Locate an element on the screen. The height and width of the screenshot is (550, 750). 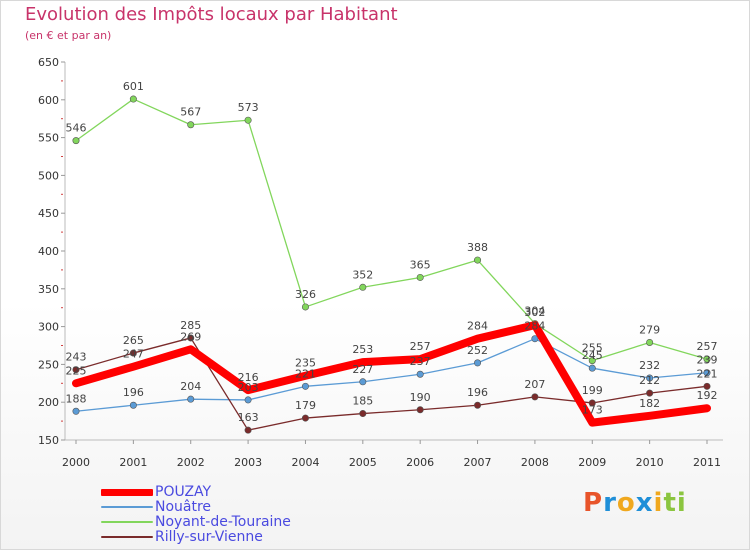
data-label: 188 is located at coordinates (76, 398).